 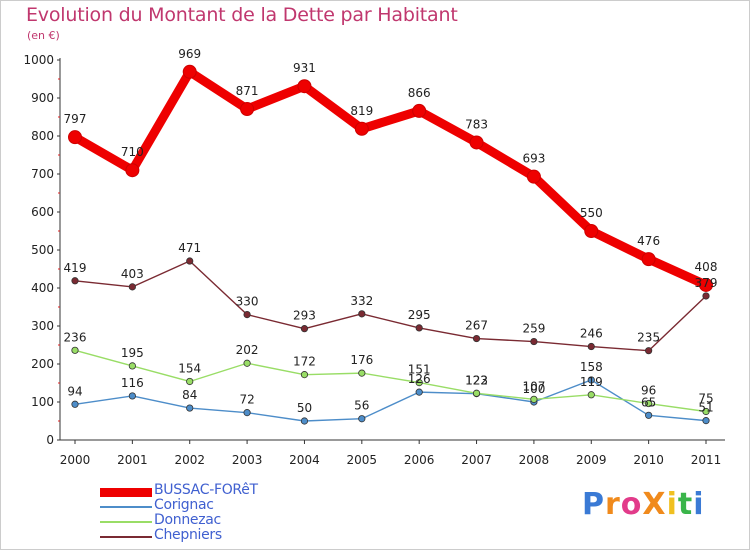 What do you see at coordinates (304, 362) in the screenshot?
I see `data-label: 172` at bounding box center [304, 362].